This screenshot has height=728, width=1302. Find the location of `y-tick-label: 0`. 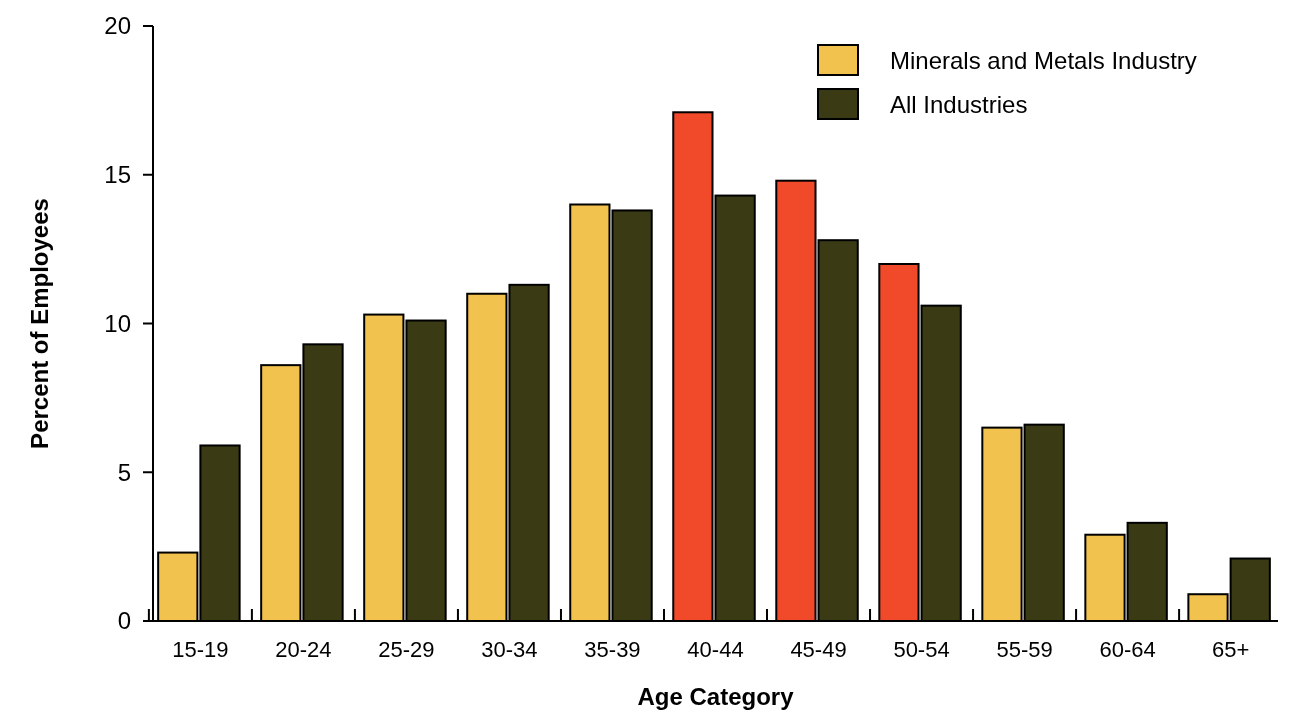

y-tick-label: 0 is located at coordinates (124, 621).